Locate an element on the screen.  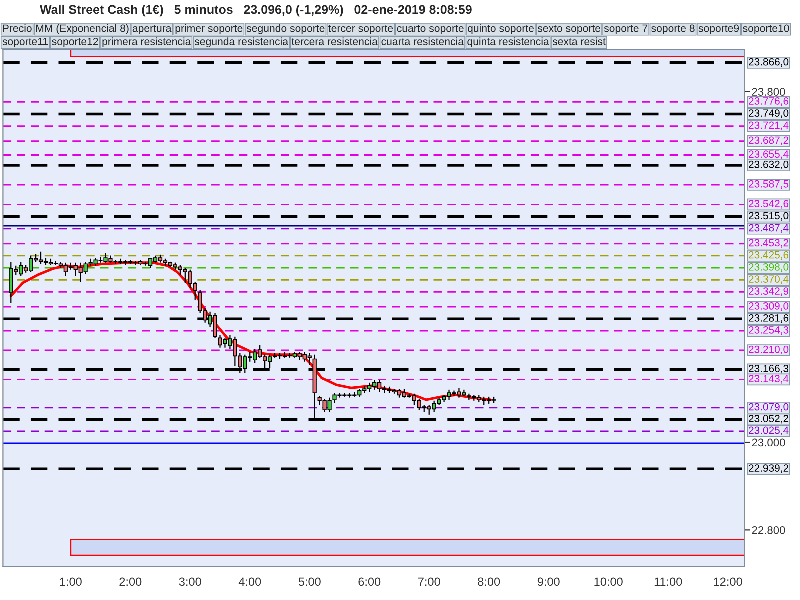
x-tick-label: 9:00 is located at coordinates (549, 582).